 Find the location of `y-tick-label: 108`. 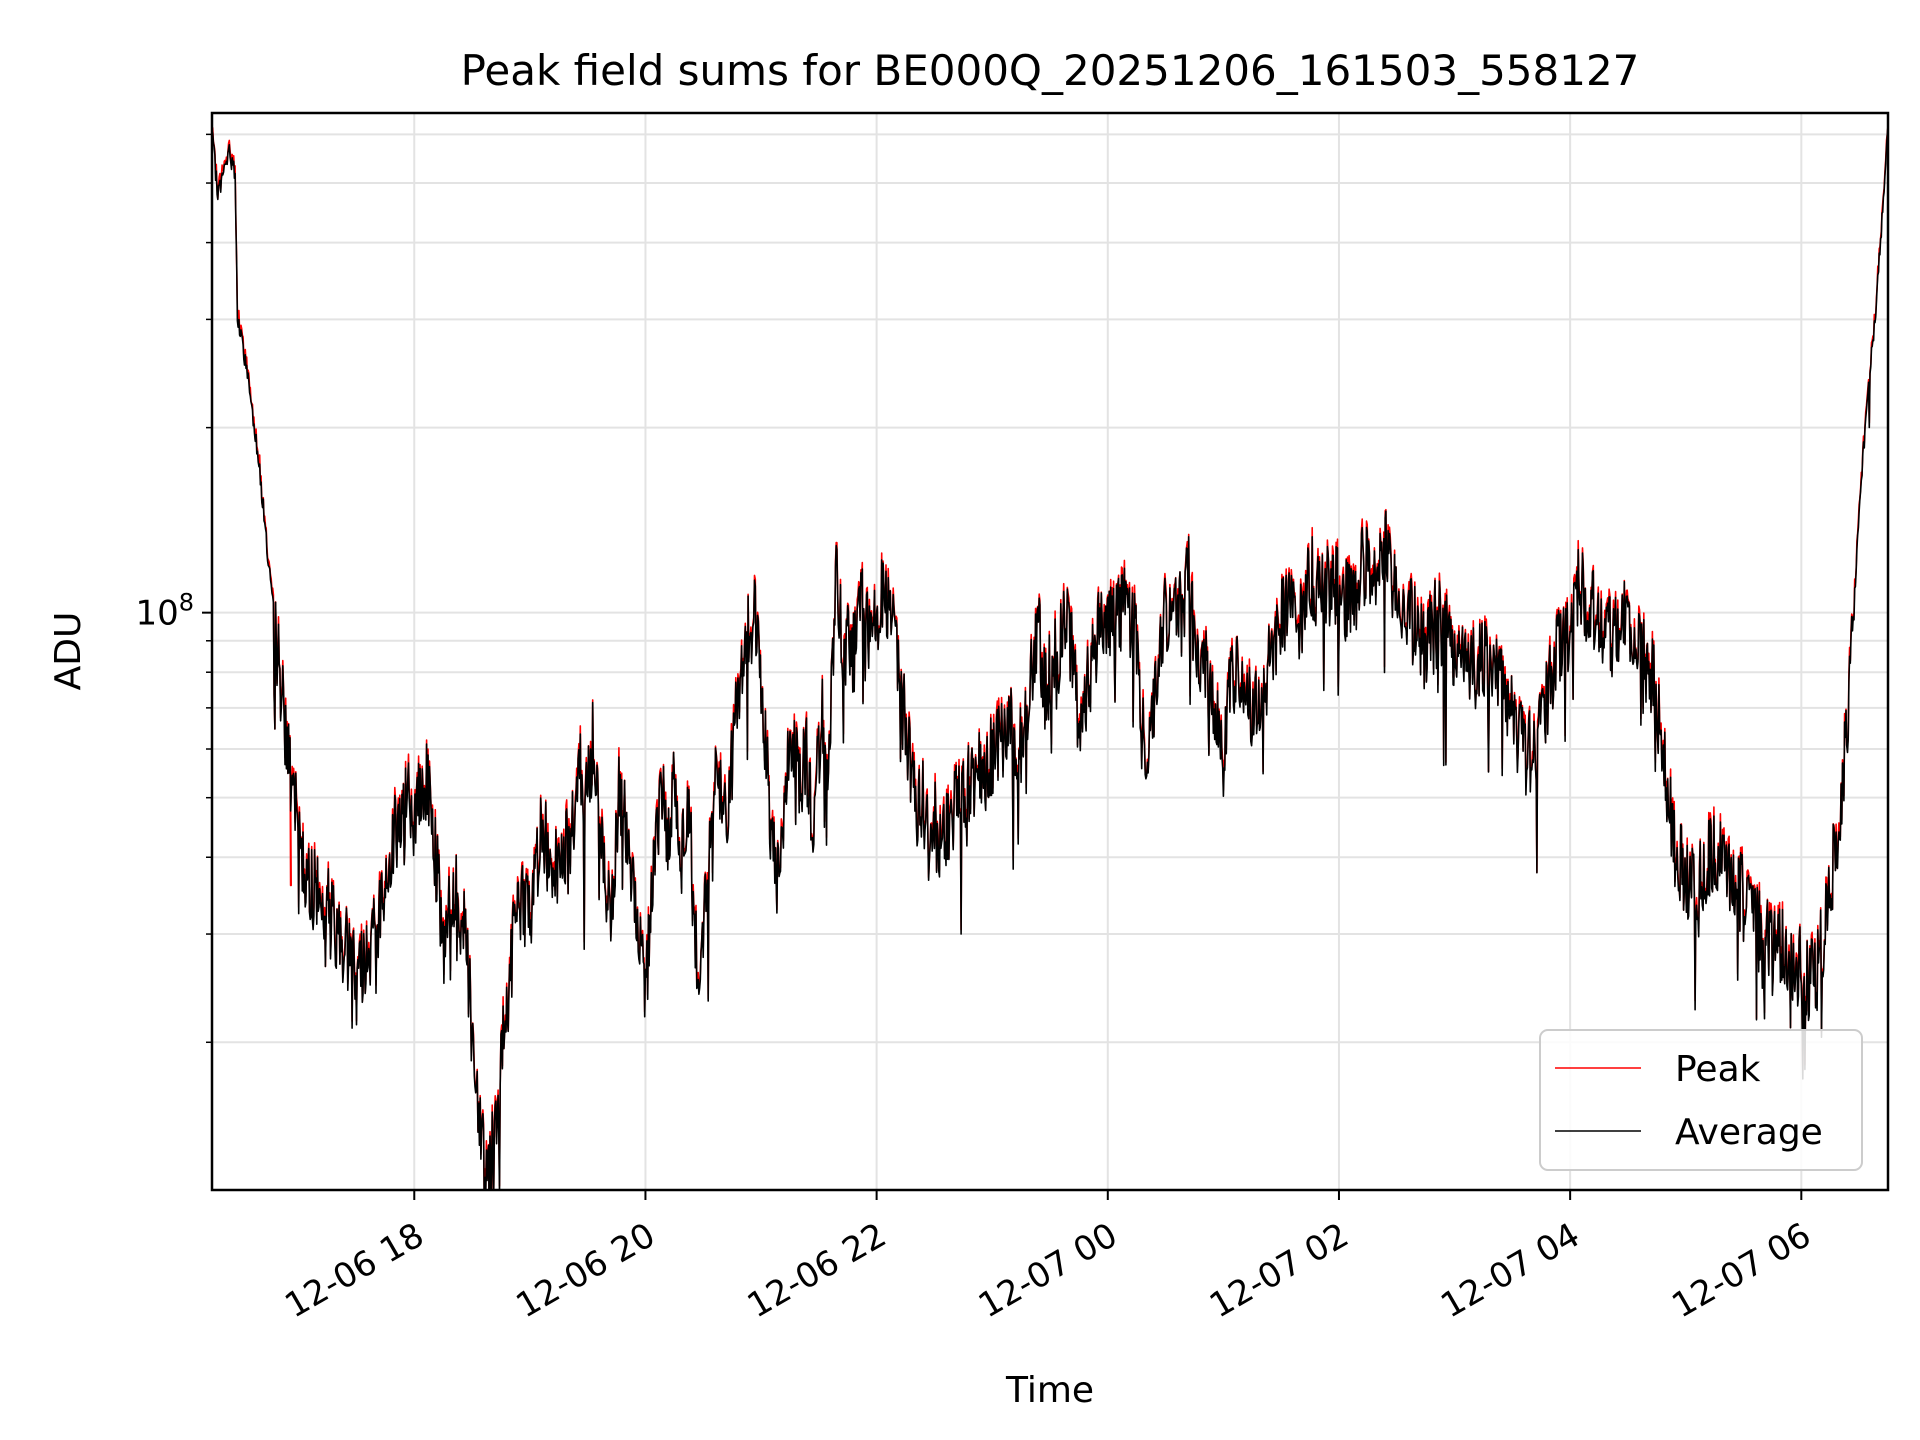

y-tick-label: 108 is located at coordinates (164, 611).